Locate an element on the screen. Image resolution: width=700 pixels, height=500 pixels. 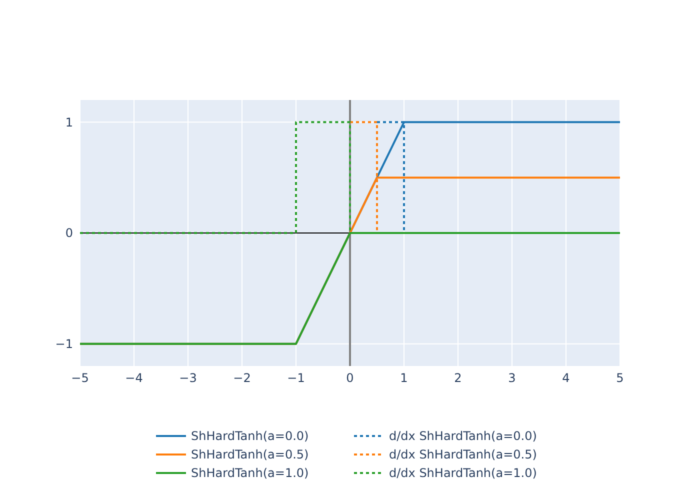
y-tick-label: 1 is located at coordinates (69, 122).